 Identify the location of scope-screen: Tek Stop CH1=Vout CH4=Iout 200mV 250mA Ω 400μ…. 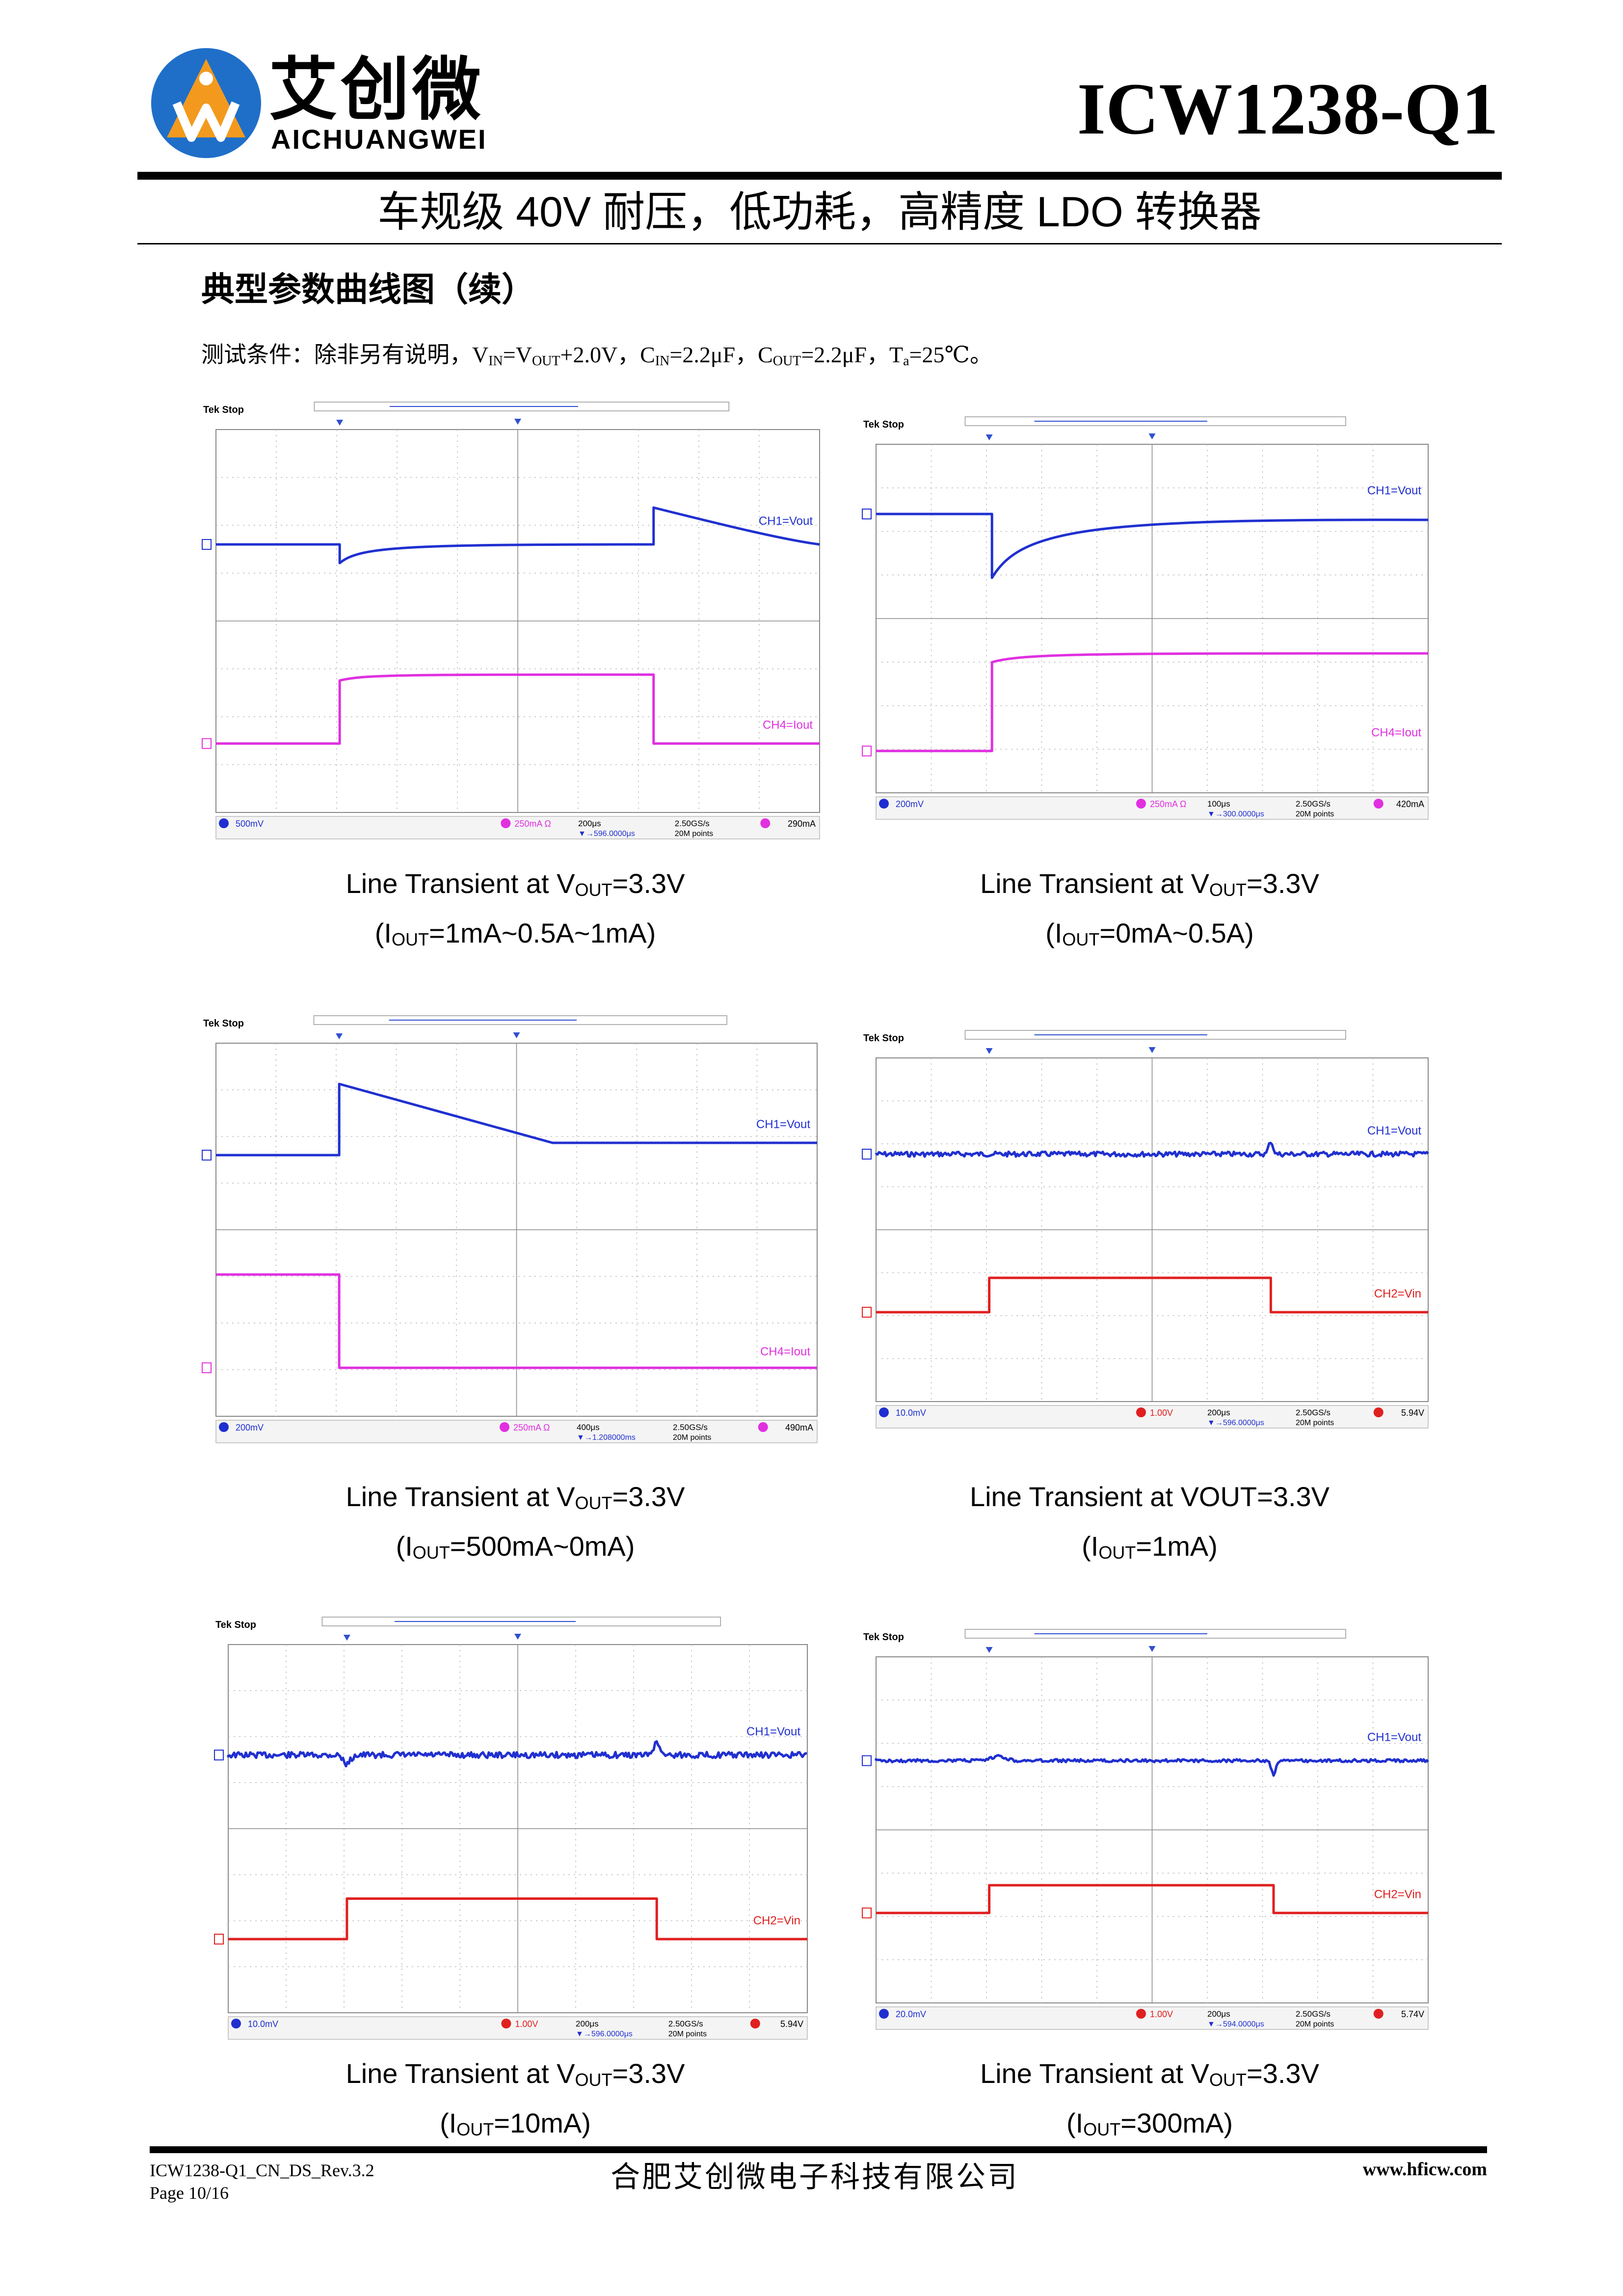
(514, 1230).